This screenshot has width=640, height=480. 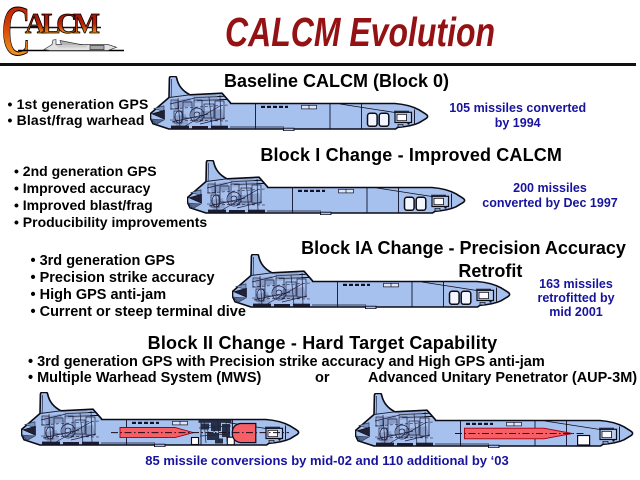 I want to click on svg-text: C, so click(x=16, y=30).